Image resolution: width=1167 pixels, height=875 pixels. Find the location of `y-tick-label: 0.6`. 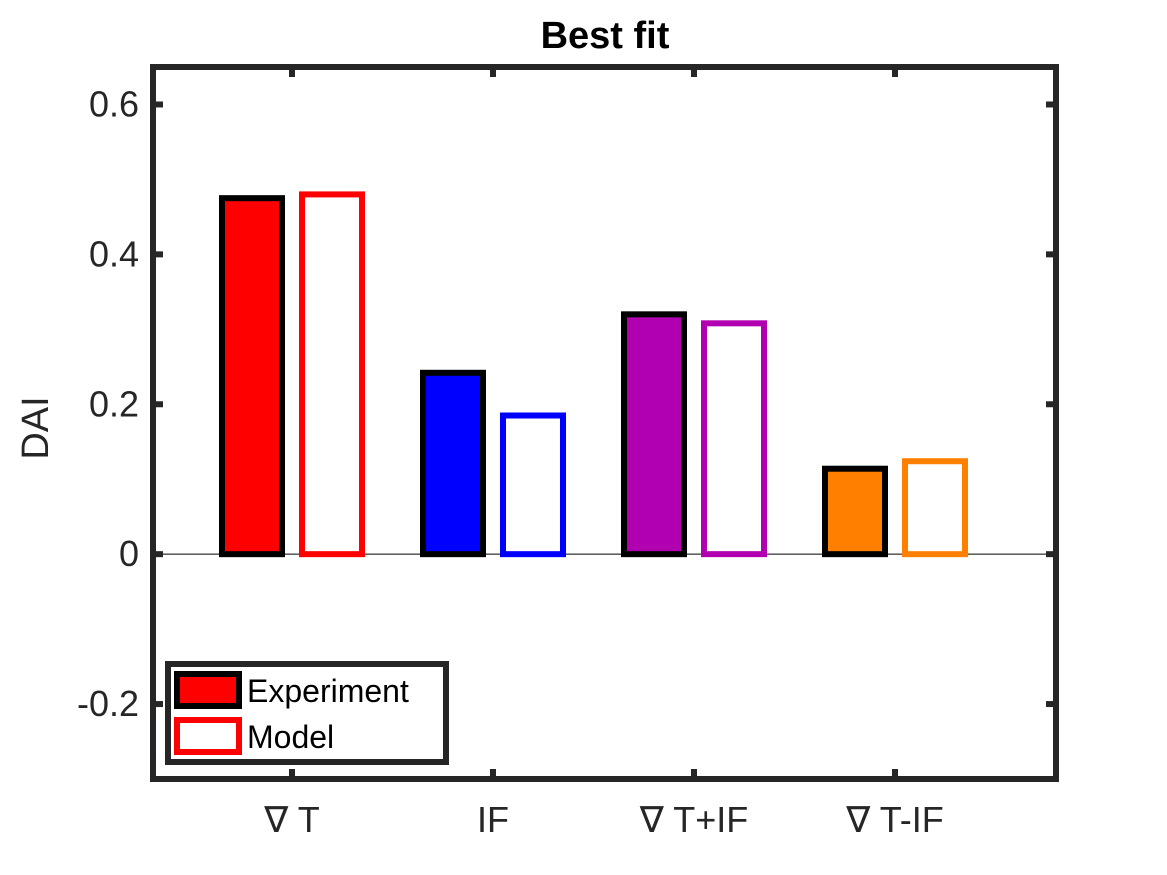

y-tick-label: 0.6 is located at coordinates (114, 103).